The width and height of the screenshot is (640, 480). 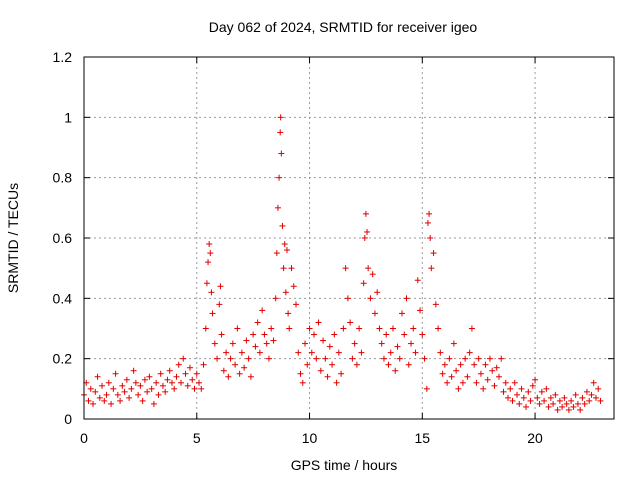 I want to click on x-tick-label: 0, so click(x=84, y=438).